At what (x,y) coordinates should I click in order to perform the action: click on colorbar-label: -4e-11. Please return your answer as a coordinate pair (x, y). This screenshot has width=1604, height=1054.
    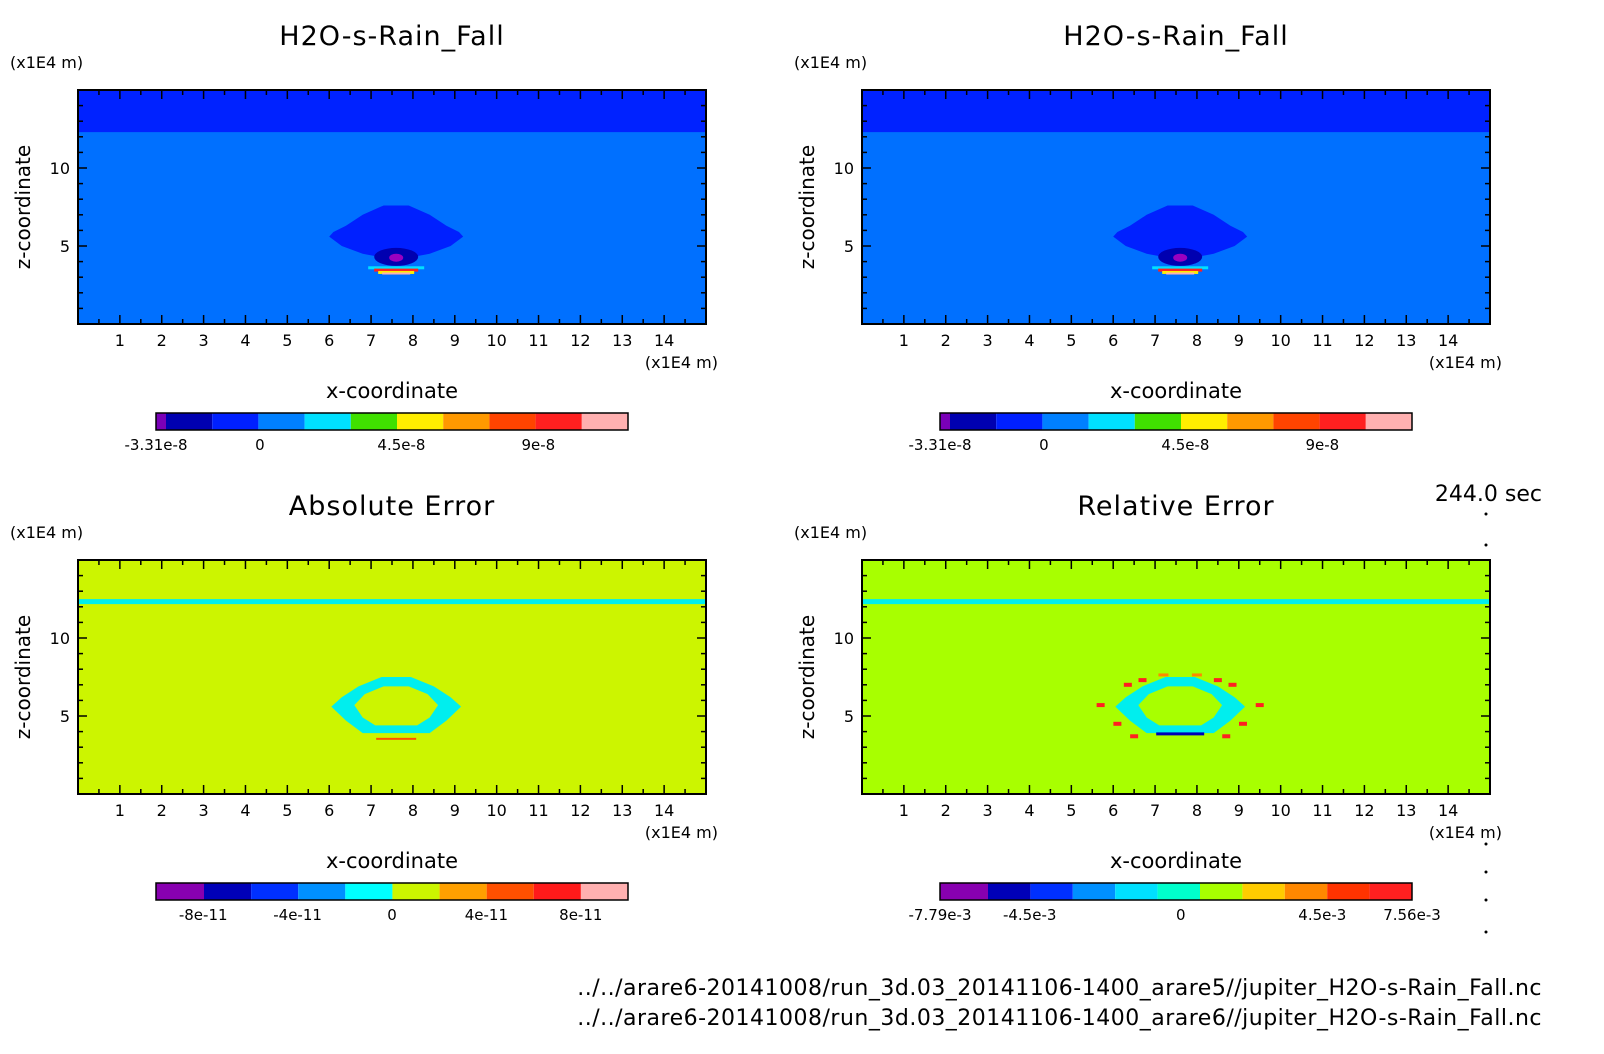
    Looking at the image, I should click on (297, 915).